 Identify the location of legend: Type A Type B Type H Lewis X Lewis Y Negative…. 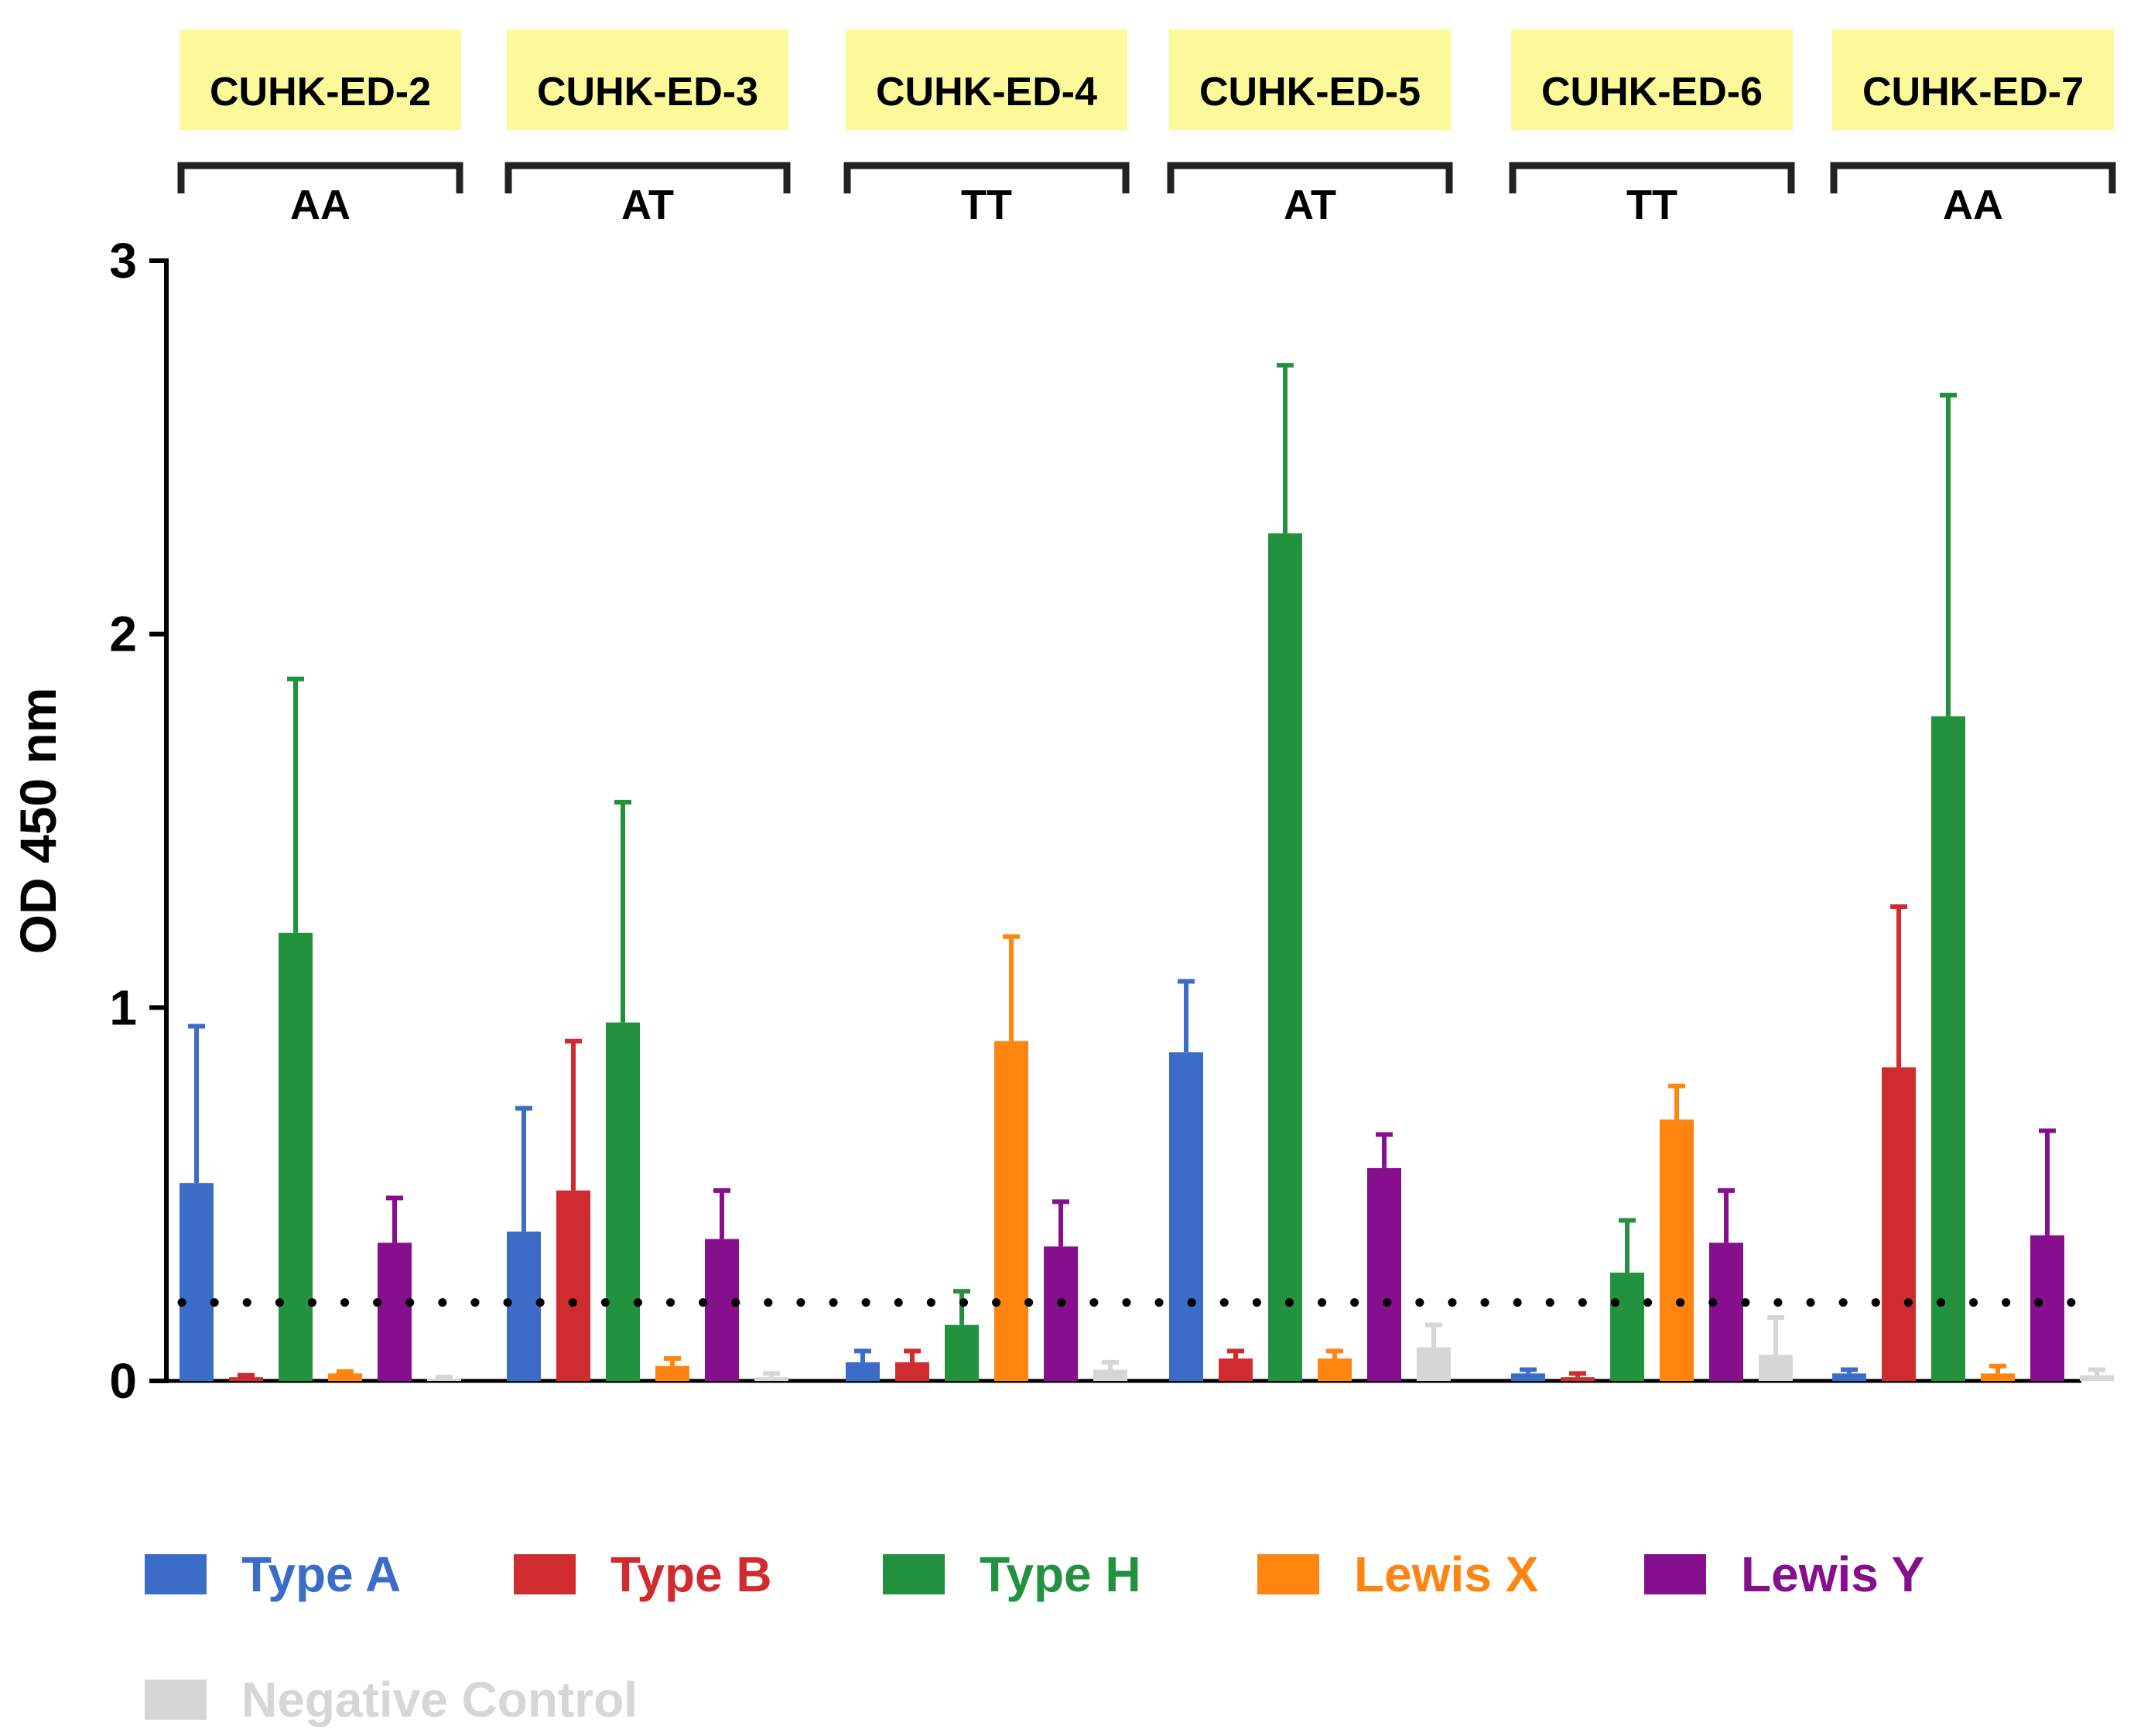
(1034, 1636).